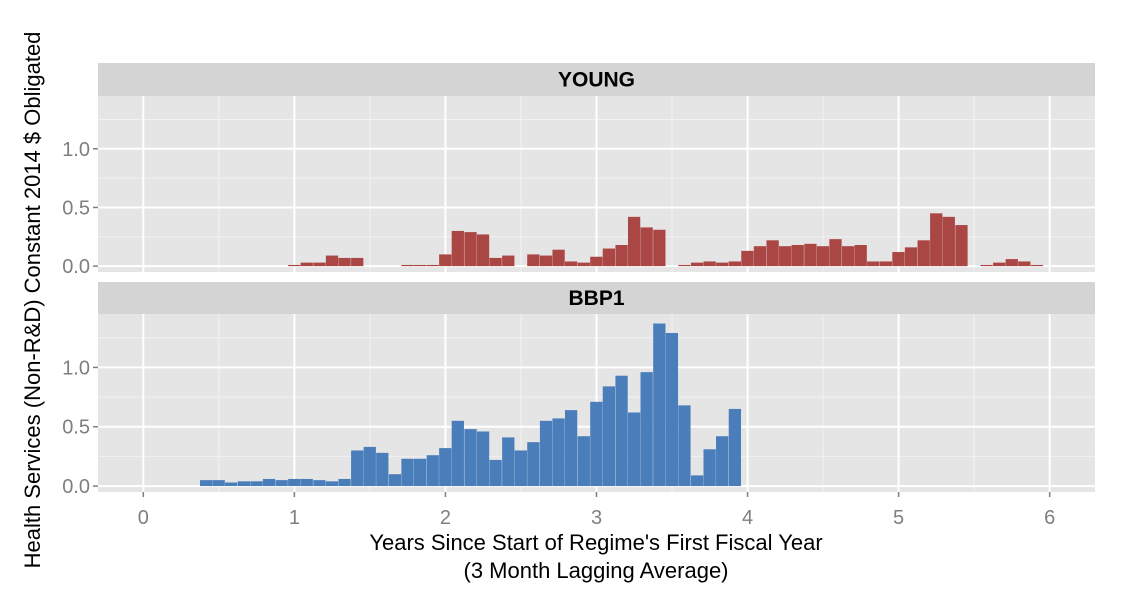 This screenshot has height=600, width=1125. What do you see at coordinates (898, 518) in the screenshot?
I see `x-tick-label: 5` at bounding box center [898, 518].